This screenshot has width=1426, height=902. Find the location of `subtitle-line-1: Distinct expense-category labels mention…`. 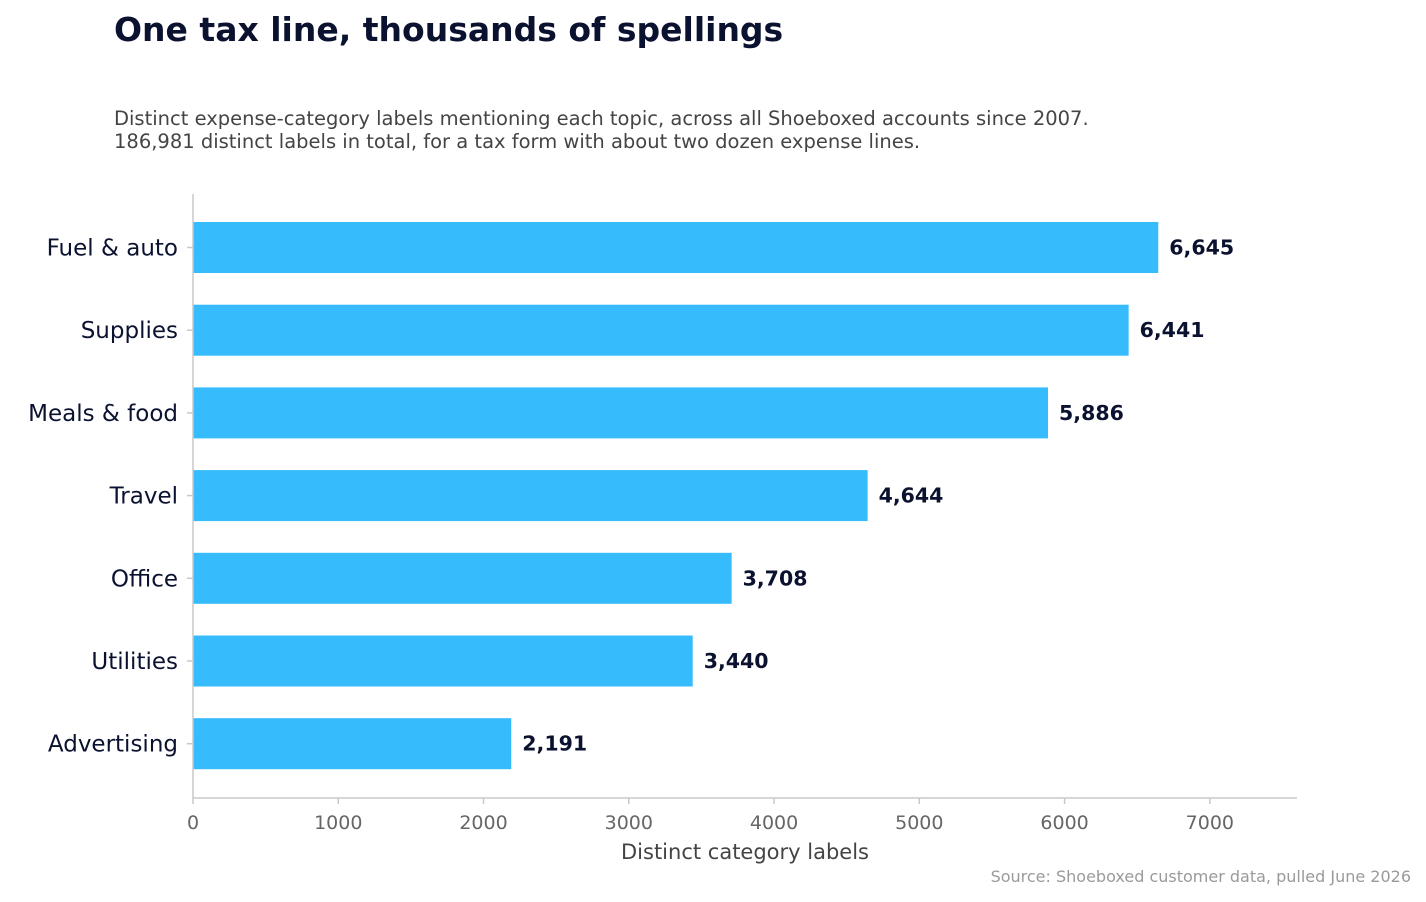

subtitle-line-1: Distinct expense-category labels mention… is located at coordinates (601, 118).